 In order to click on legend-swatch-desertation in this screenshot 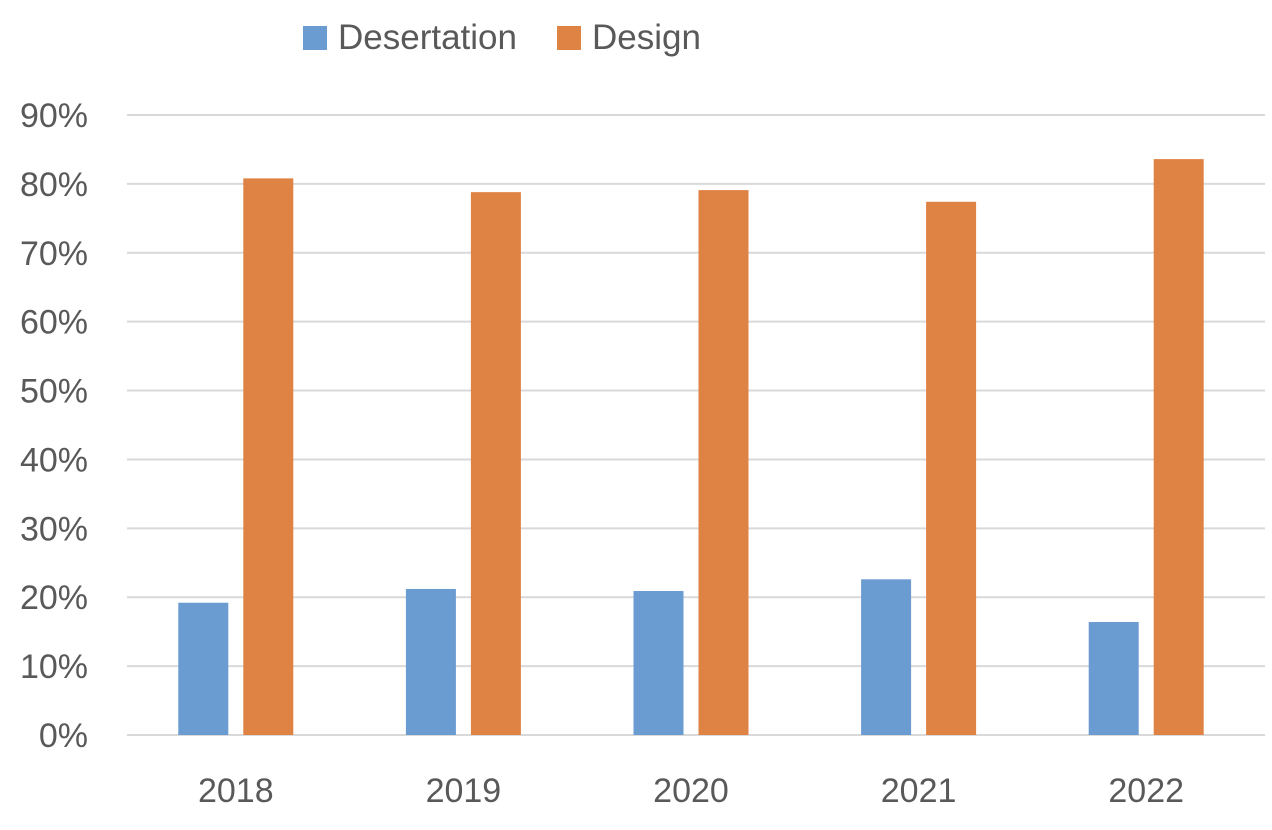, I will do `click(315, 38)`.